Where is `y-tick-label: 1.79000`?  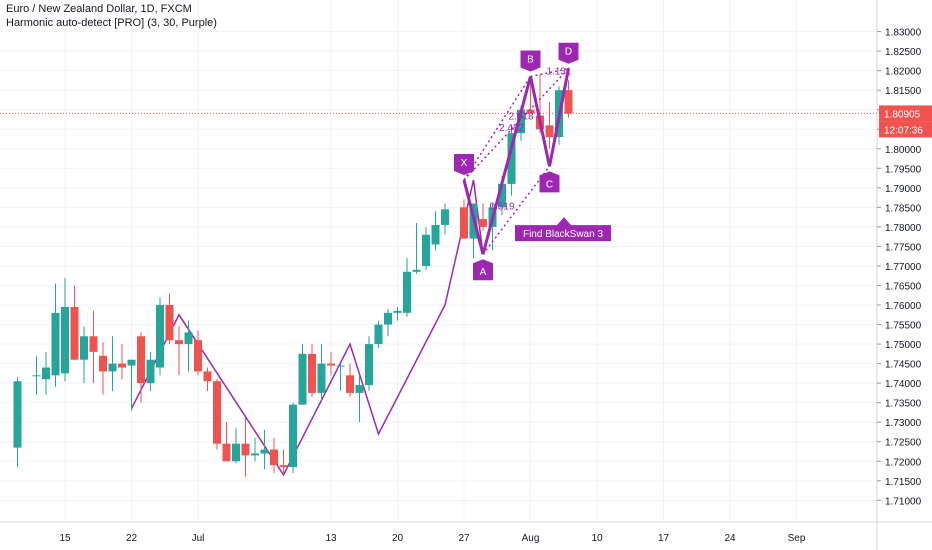
y-tick-label: 1.79000 is located at coordinates (903, 189).